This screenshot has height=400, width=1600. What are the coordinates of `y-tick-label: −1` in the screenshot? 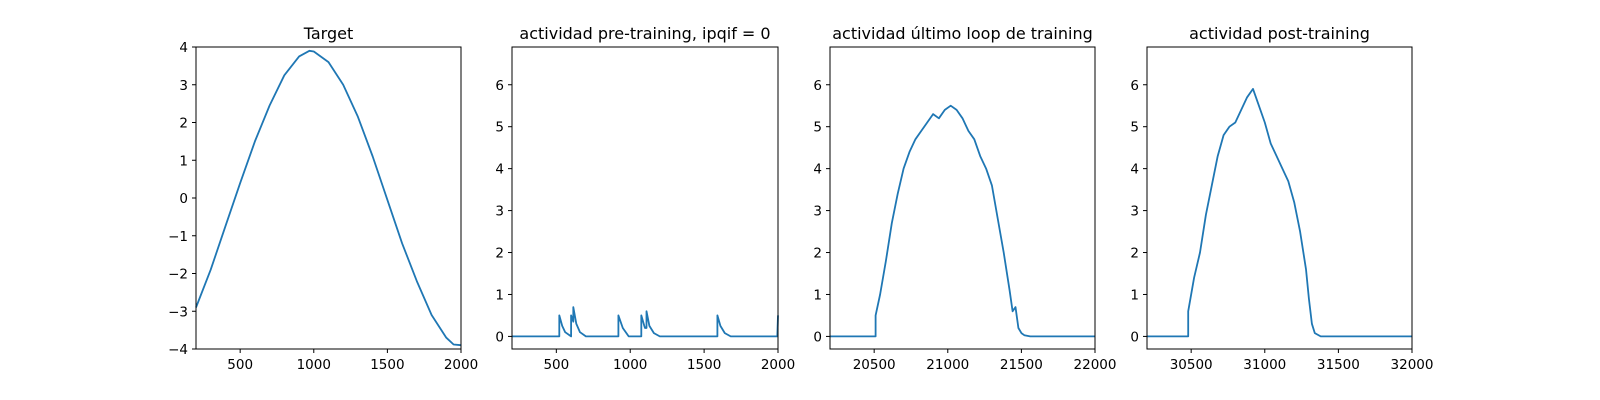 It's located at (178, 237).